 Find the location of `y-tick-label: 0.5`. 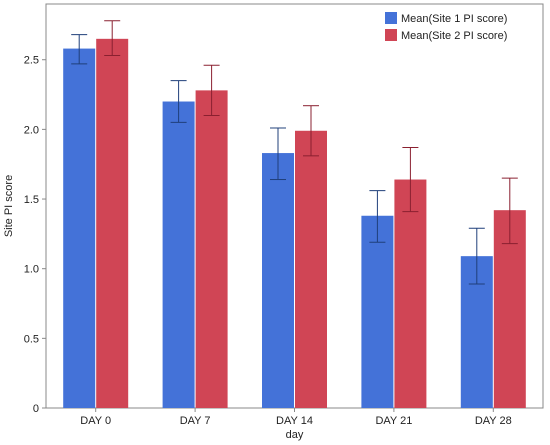

y-tick-label: 0.5 is located at coordinates (31, 339).